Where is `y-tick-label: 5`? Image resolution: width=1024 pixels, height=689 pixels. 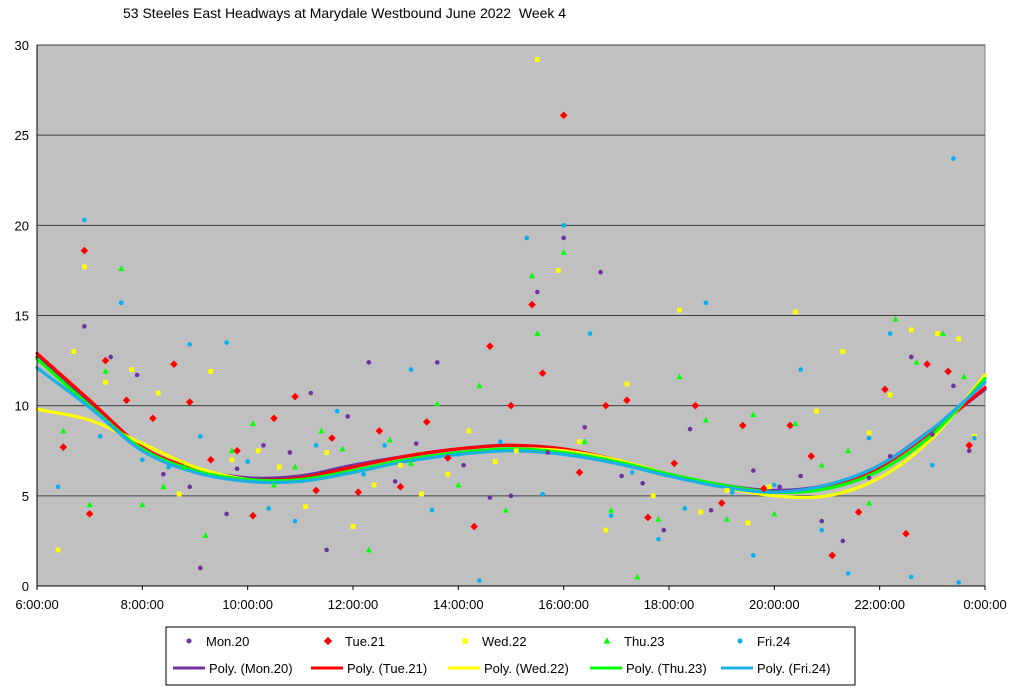 y-tick-label: 5 is located at coordinates (25, 496).